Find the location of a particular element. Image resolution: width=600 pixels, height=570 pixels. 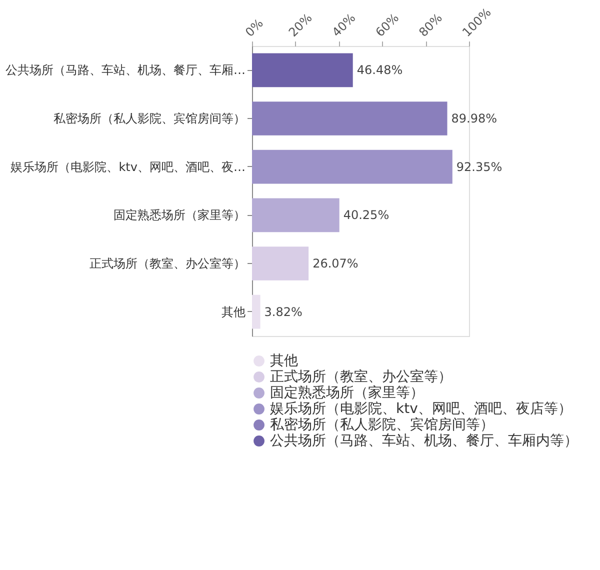

x-tick-label: 0% is located at coordinates (254, 28).